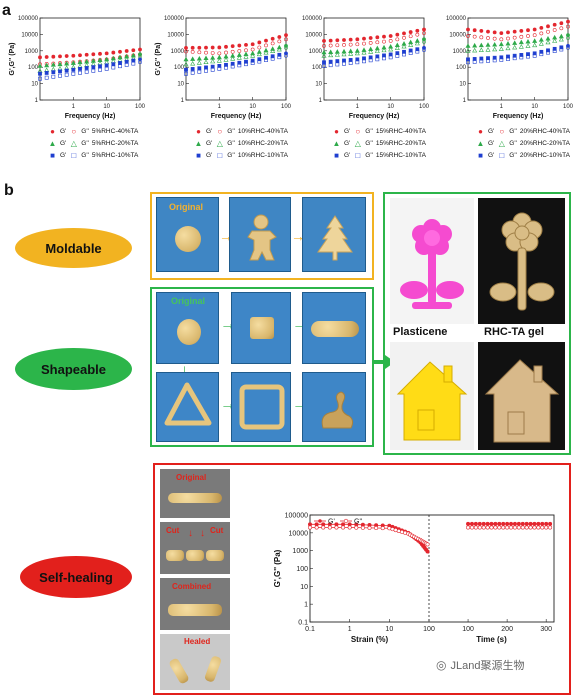 The height and width of the screenshot is (700, 586). Describe the element at coordinates (85, 143) in the screenshot. I see `legend-gdouble: G''` at that location.